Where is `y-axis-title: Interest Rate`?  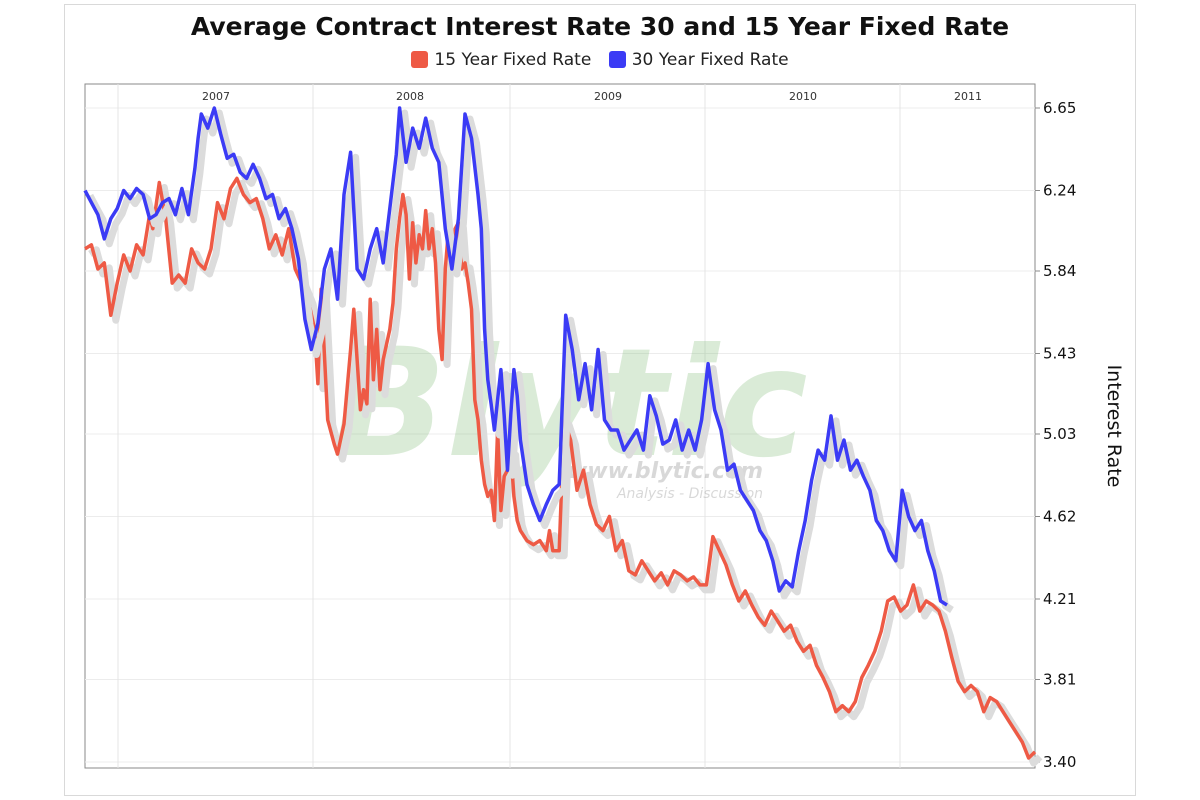
y-axis-title: Interest Rate is located at coordinates (1114, 426).